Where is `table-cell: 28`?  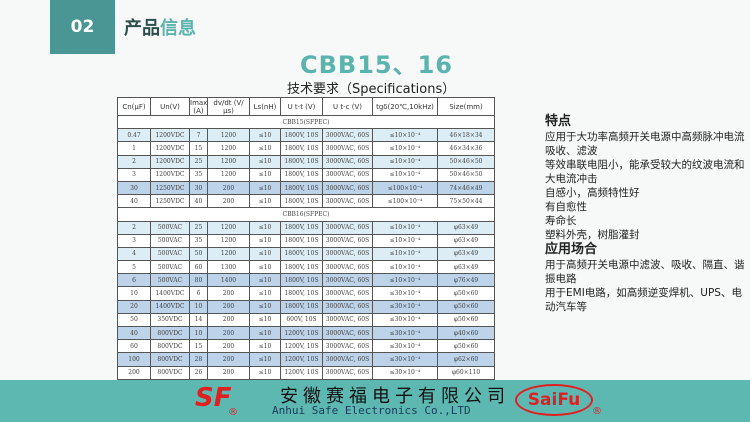 table-cell: 28 is located at coordinates (198, 359).